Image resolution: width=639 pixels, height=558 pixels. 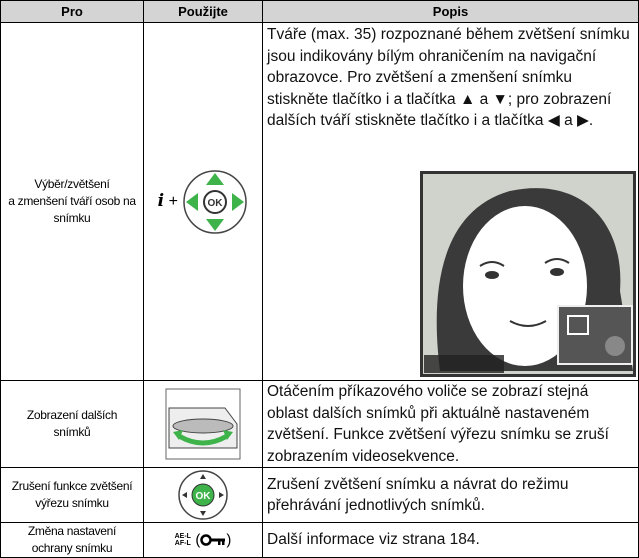 What do you see at coordinates (203, 11) in the screenshot?
I see `header-cell: Použijte` at bounding box center [203, 11].